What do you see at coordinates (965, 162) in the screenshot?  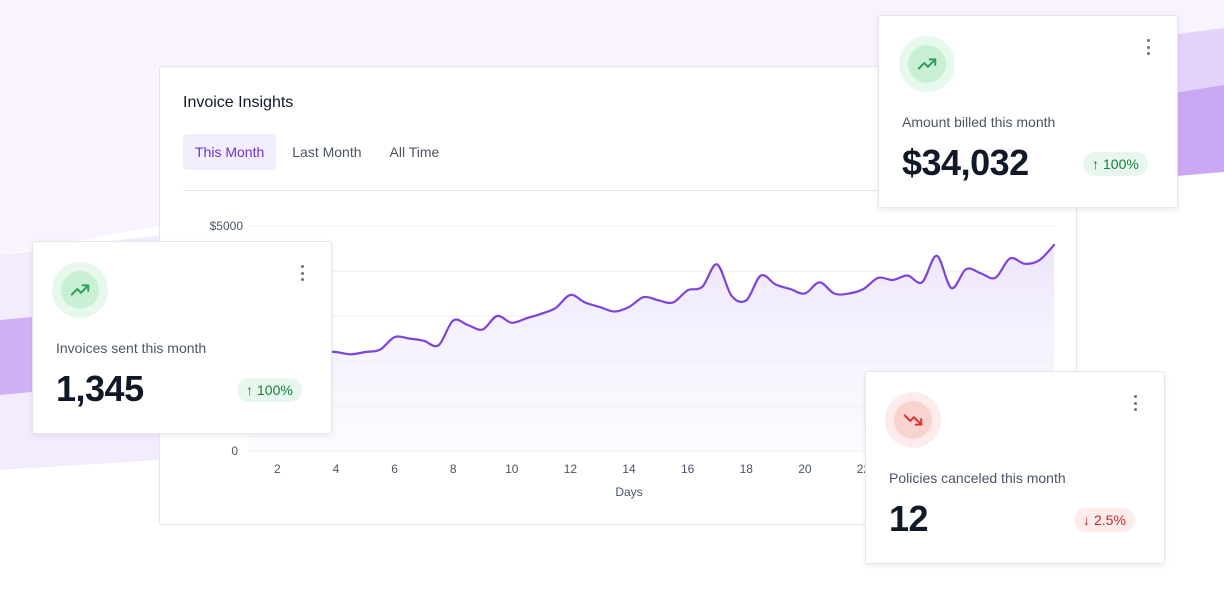 I see `card-value: $34,032` at bounding box center [965, 162].